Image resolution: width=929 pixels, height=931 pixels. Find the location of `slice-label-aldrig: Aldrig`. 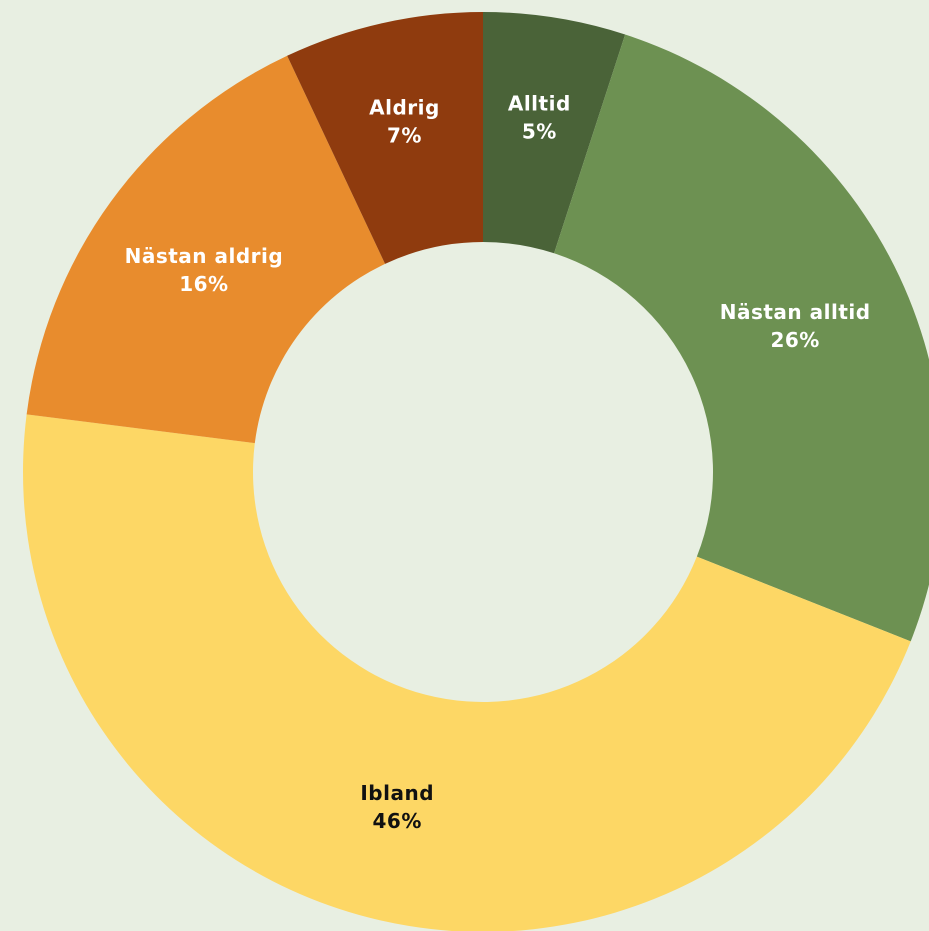

slice-label-aldrig: Aldrig is located at coordinates (404, 108).